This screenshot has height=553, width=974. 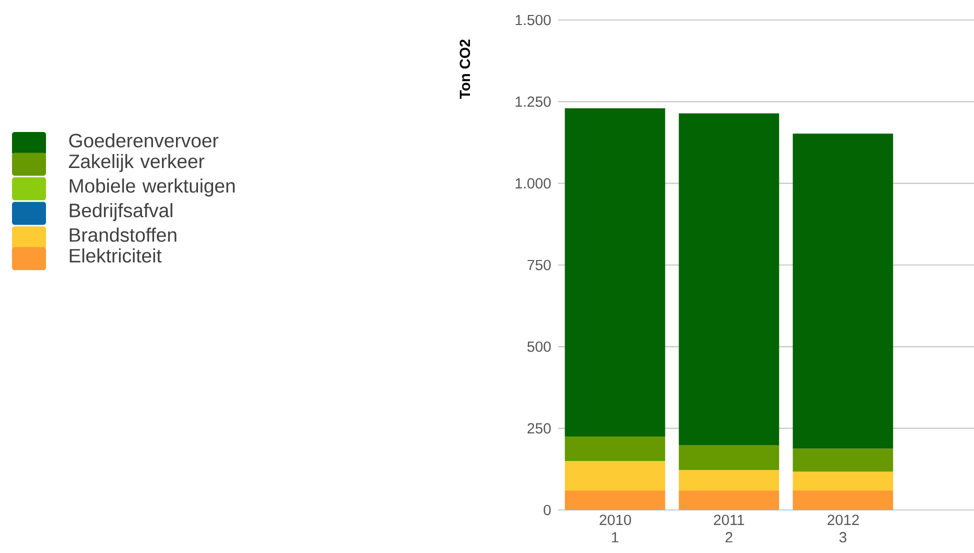 I want to click on x-tick-label: 2010 1, so click(x=616, y=528).